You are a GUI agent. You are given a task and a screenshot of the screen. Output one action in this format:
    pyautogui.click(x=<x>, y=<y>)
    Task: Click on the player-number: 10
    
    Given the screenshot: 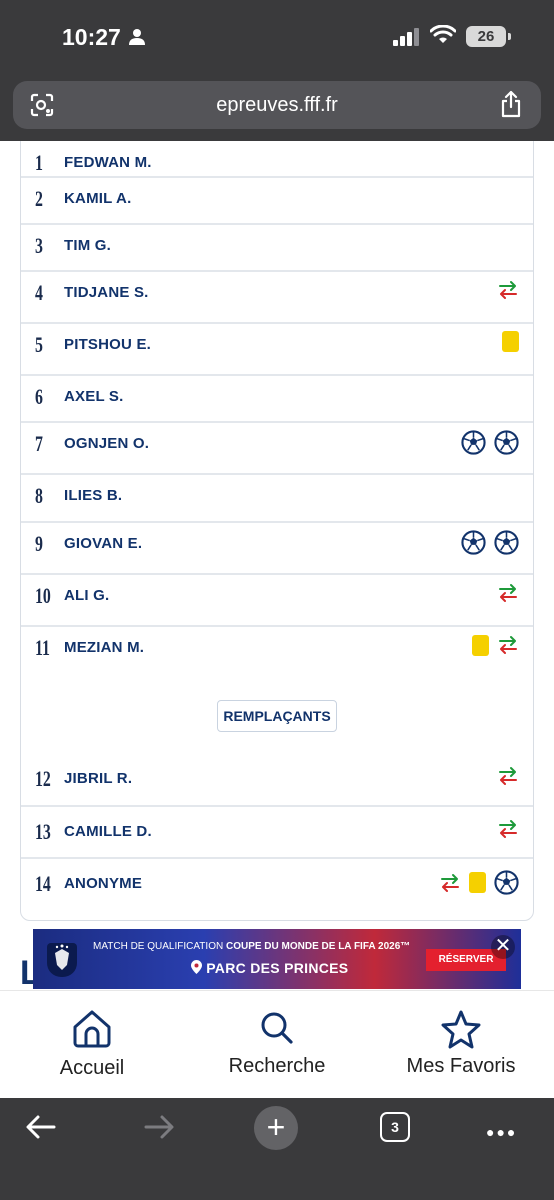 What is the action you would take?
    pyautogui.click(x=43, y=595)
    